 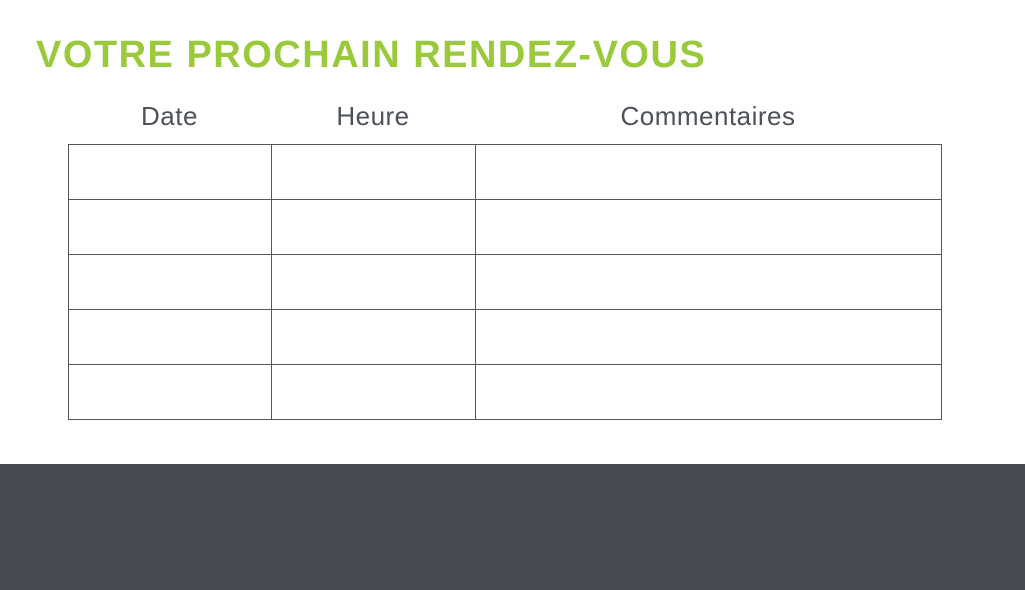 I want to click on column-header-date: Date, so click(x=169, y=116).